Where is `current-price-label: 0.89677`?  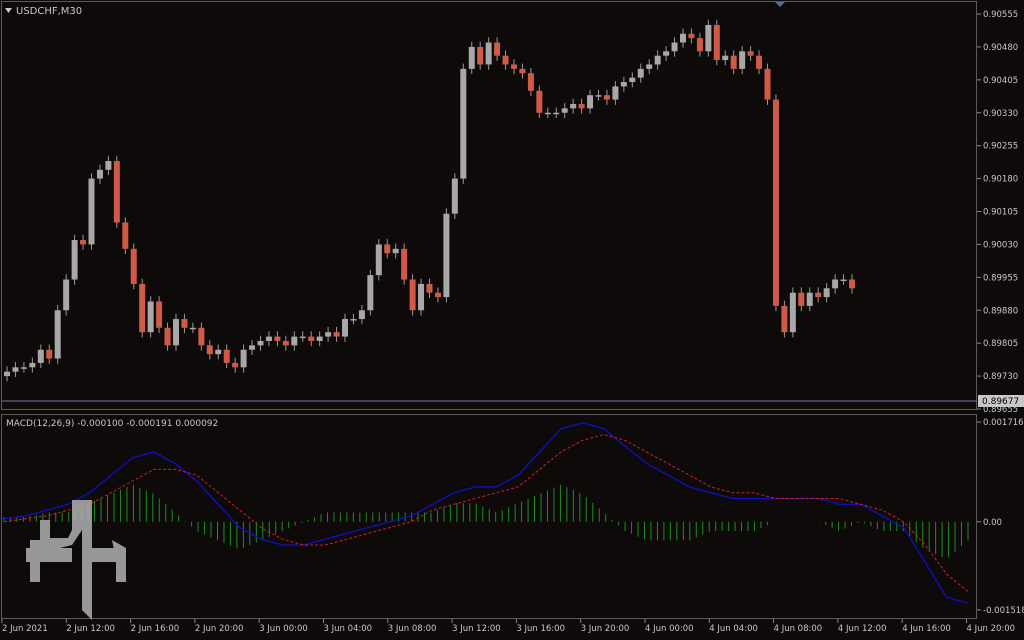
current-price-label: 0.89677 is located at coordinates (1000, 402).